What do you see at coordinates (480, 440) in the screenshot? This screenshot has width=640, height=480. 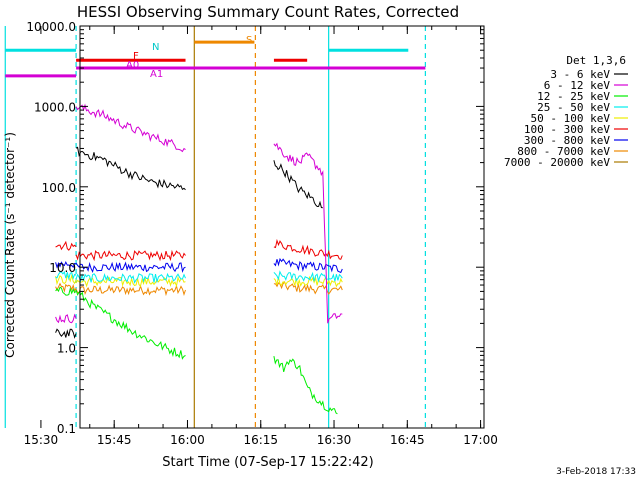 I see `x-tick-label: 17:00` at bounding box center [480, 440].